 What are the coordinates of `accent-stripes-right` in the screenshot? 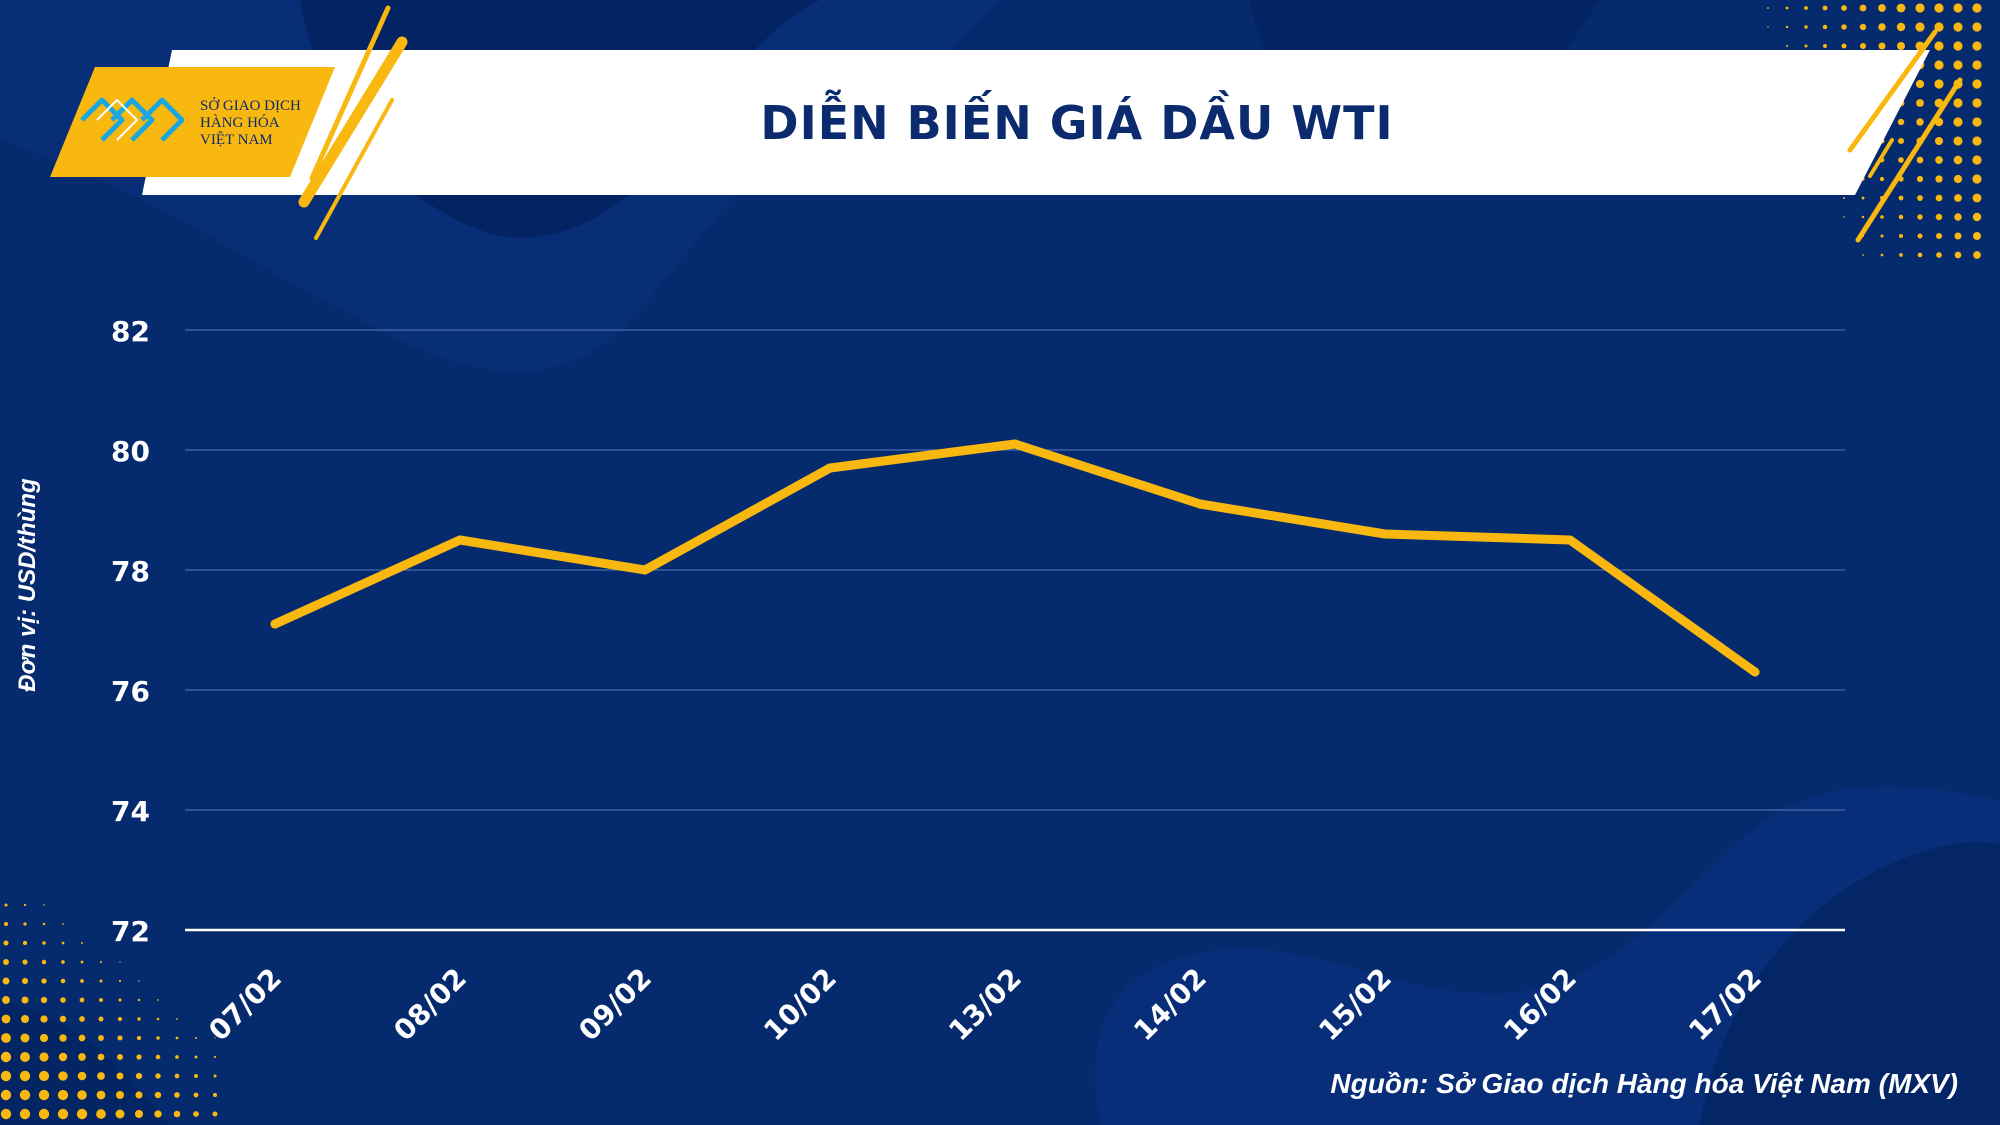 It's located at (1905, 136).